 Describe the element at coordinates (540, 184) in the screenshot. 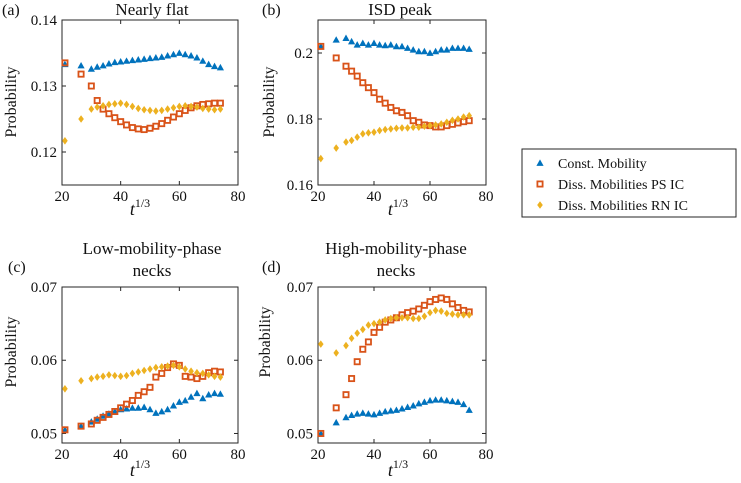

I see `legend-marker-square-icon` at that location.